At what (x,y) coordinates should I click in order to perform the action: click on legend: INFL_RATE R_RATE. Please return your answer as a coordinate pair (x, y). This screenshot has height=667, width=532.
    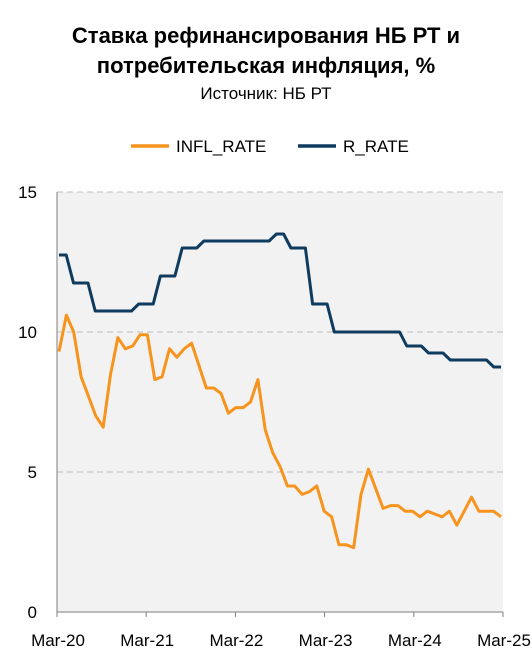
    Looking at the image, I should click on (270, 146).